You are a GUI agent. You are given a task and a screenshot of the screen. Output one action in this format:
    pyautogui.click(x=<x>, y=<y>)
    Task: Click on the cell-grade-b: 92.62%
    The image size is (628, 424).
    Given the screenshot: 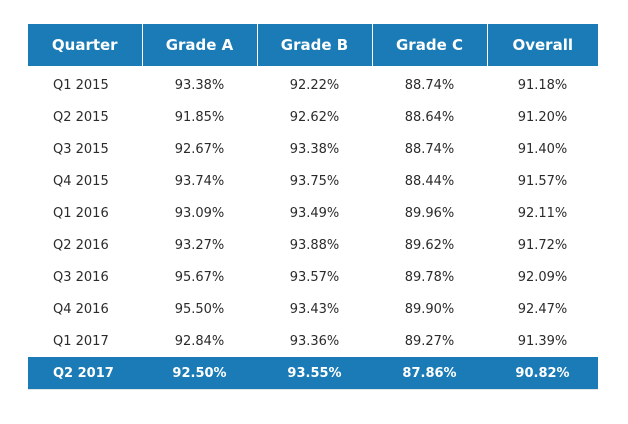 What is the action you would take?
    pyautogui.click(x=314, y=117)
    